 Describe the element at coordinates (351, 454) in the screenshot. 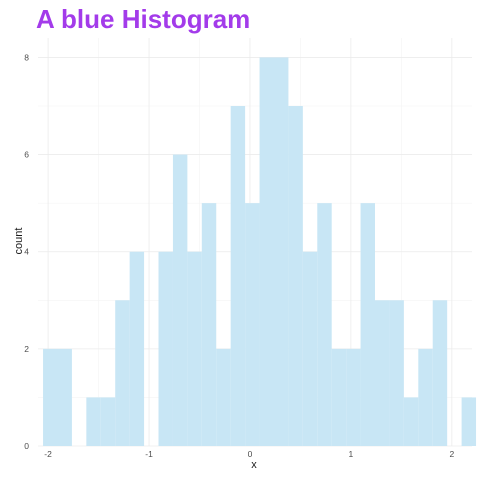

I see `x-tick-label: 1` at that location.